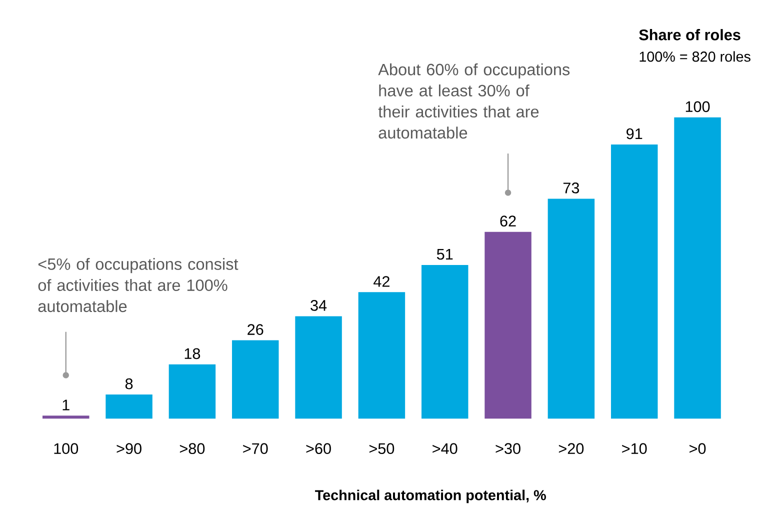  What do you see at coordinates (66, 405) in the screenshot?
I see `data-label: 1` at bounding box center [66, 405].